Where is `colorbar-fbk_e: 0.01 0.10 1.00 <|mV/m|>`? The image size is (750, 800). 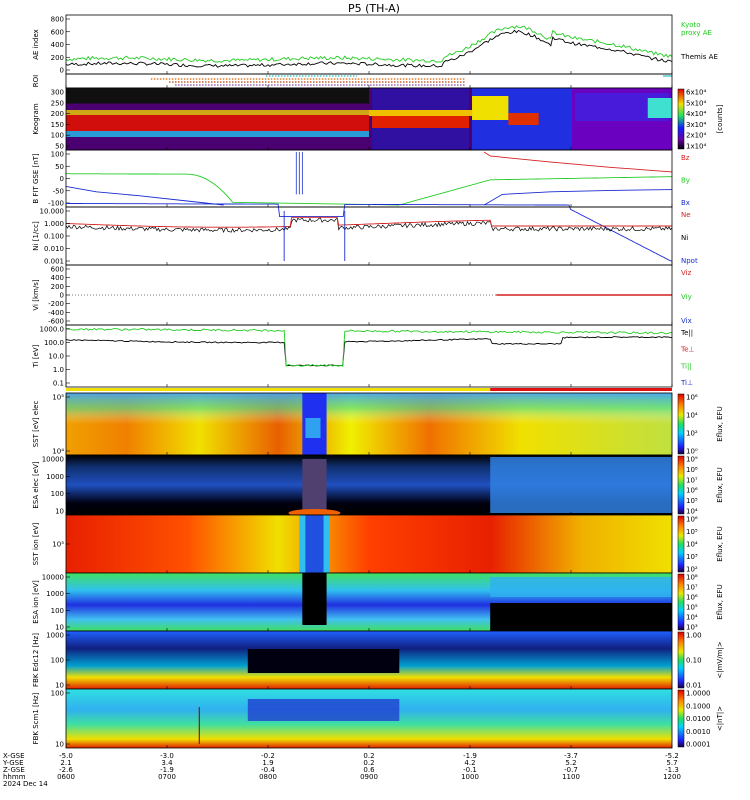
colorbar-fbk_e: 0.01 0.10 1.00 <|mV/m|> is located at coordinates (700, 661).